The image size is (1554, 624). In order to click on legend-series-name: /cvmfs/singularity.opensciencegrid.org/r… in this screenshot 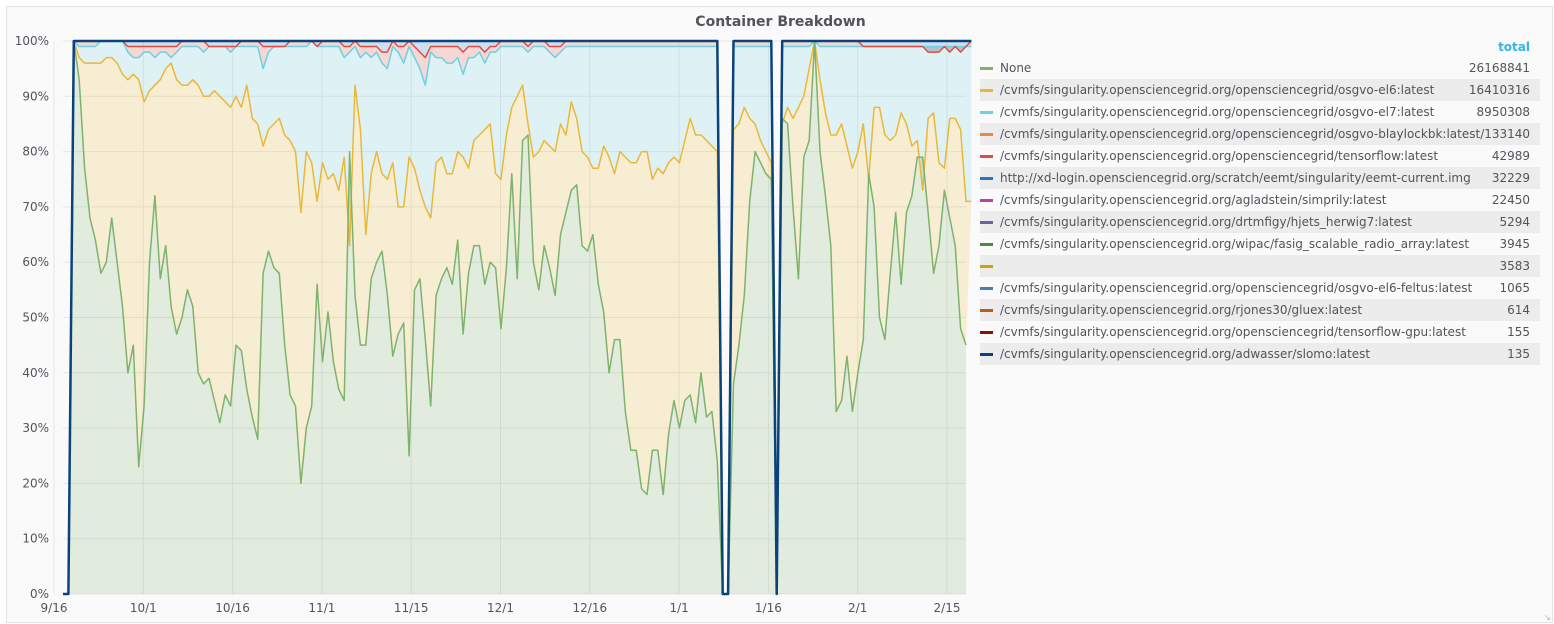, I will do `click(1181, 310)`.